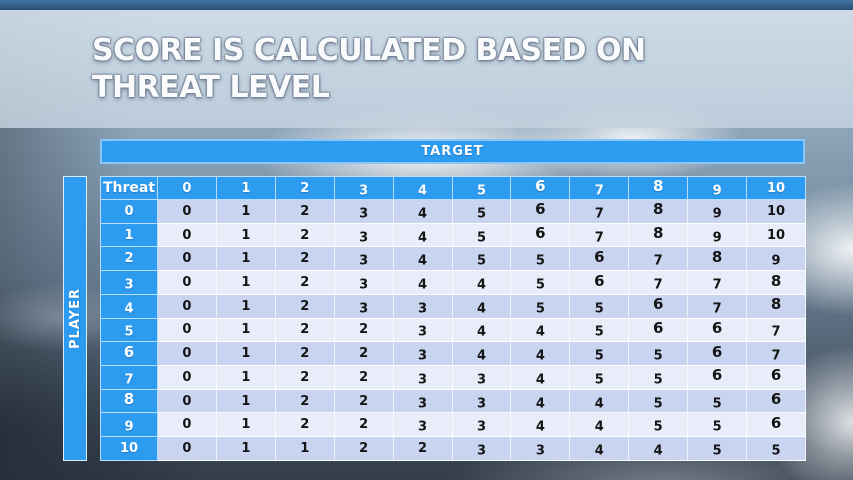 The width and height of the screenshot is (853, 480). What do you see at coordinates (422, 188) in the screenshot?
I see `column-header-4: 4` at bounding box center [422, 188].